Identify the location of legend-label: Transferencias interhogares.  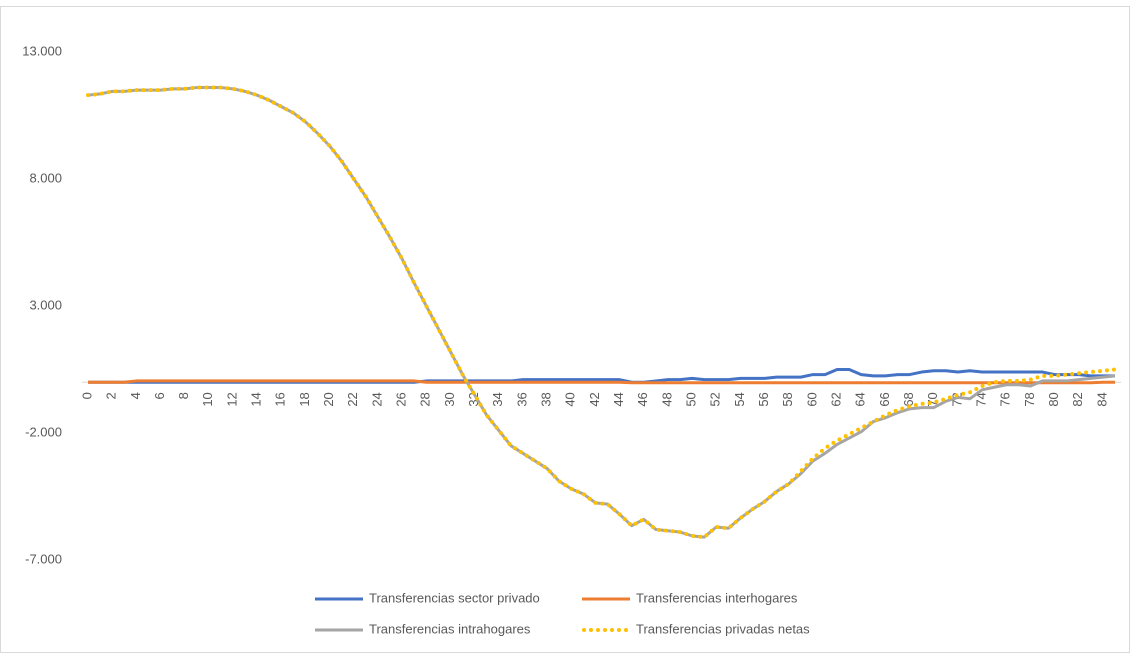
(717, 597).